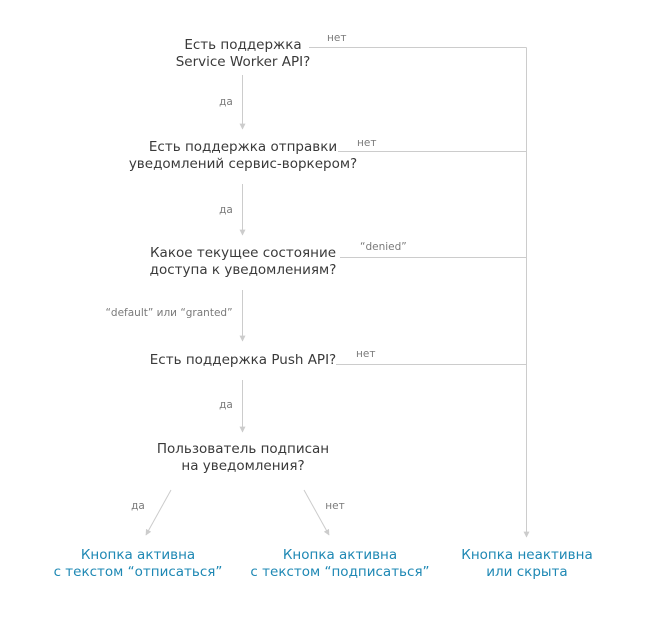 Image resolution: width=660 pixels, height=618 pixels. I want to click on question-line: Пользователь подписан, so click(243, 449).